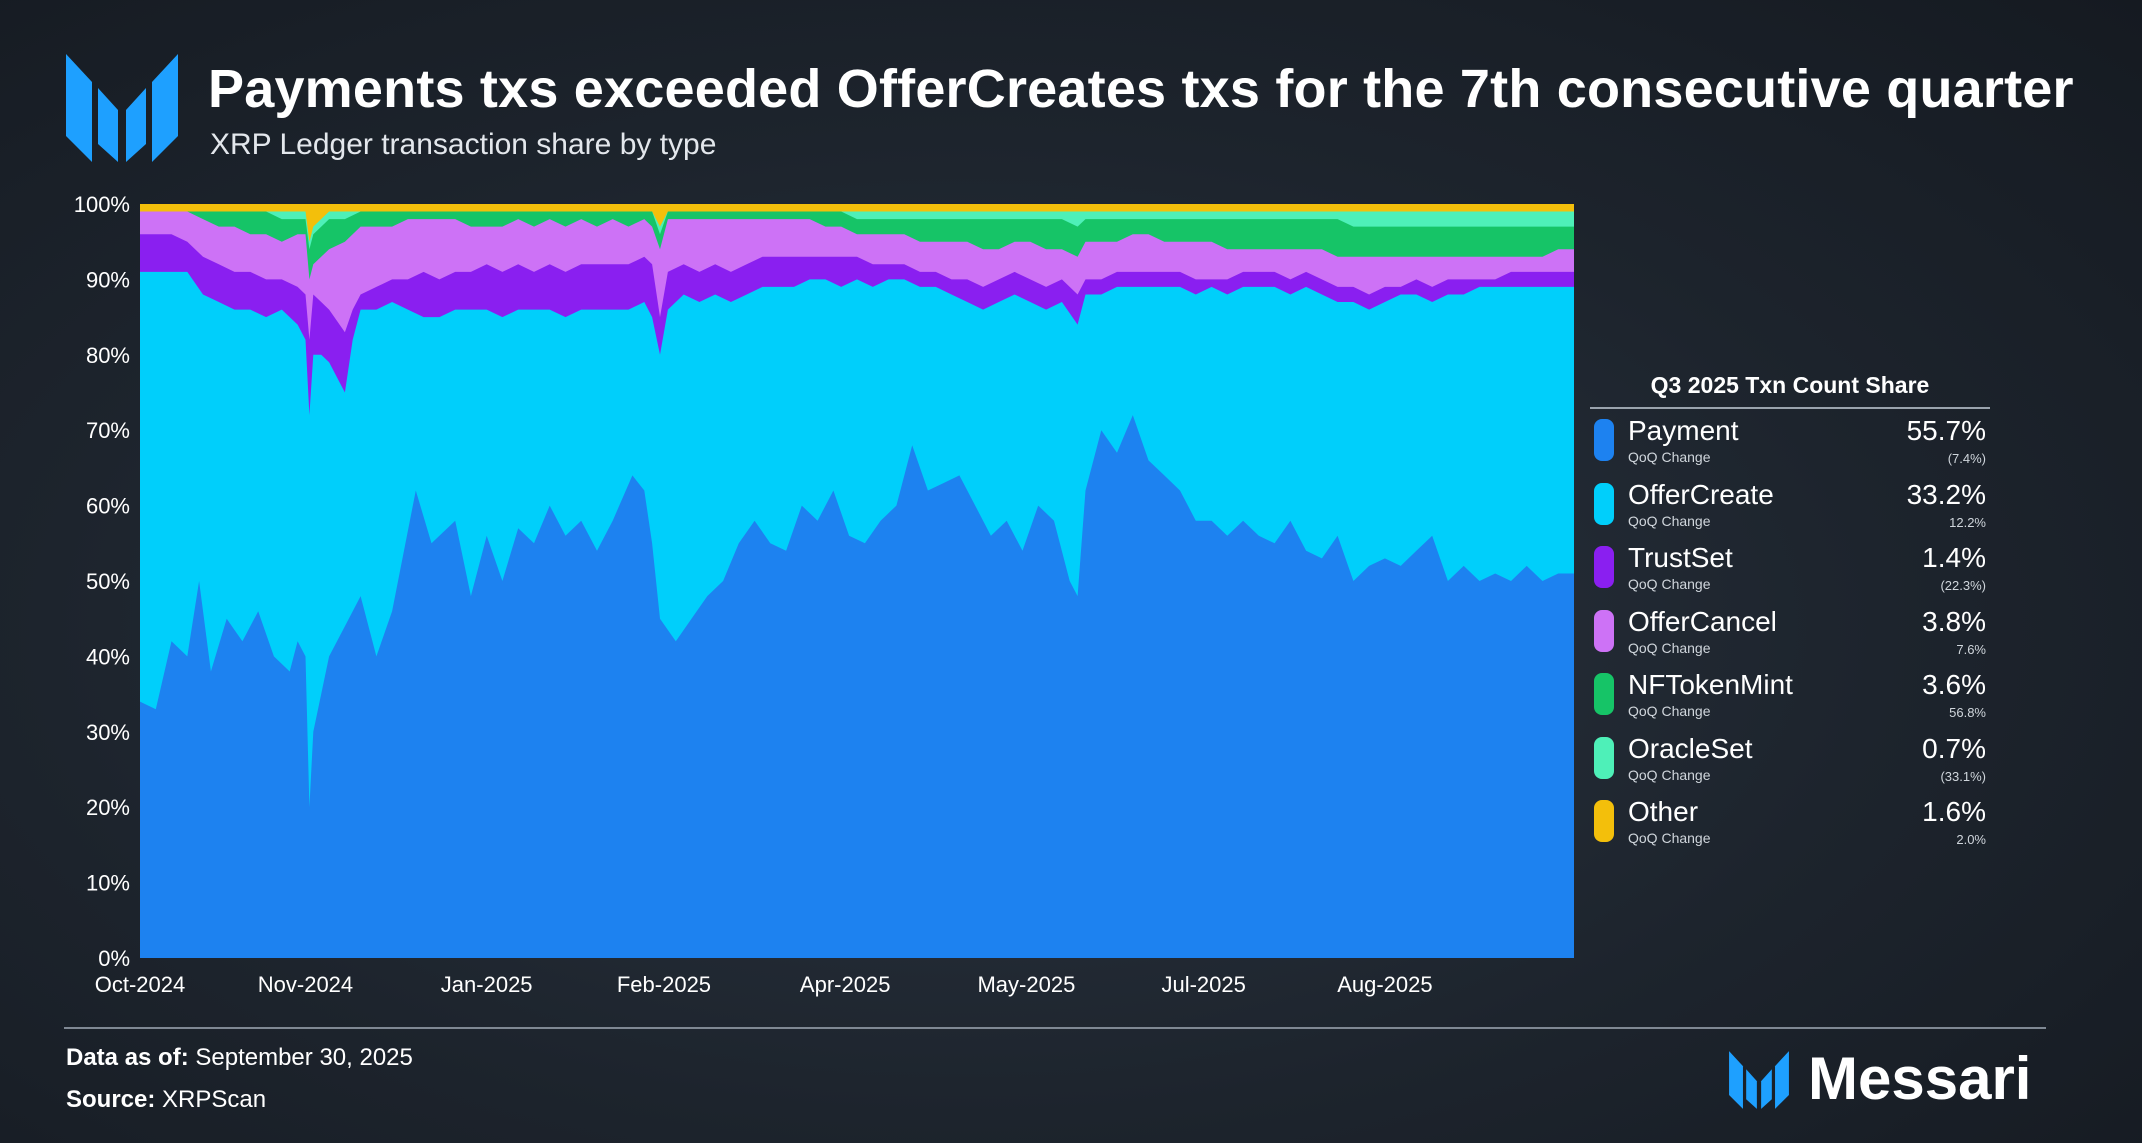  Describe the element at coordinates (1690, 748) in the screenshot. I see `legend-label: OracleSet` at that location.